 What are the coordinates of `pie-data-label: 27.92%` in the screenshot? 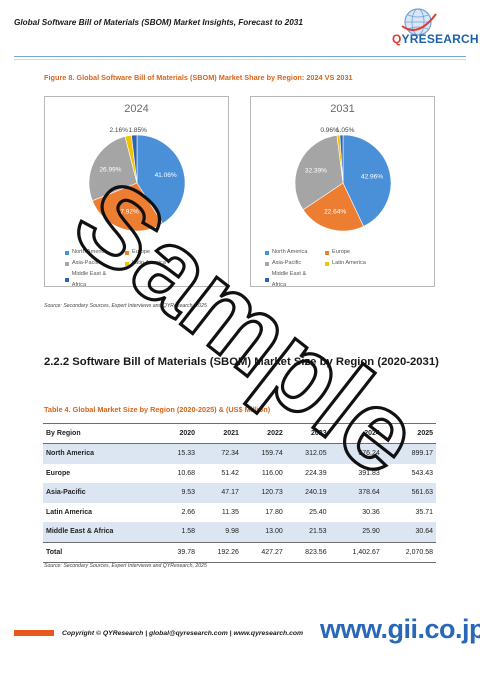 It's located at (128, 211).